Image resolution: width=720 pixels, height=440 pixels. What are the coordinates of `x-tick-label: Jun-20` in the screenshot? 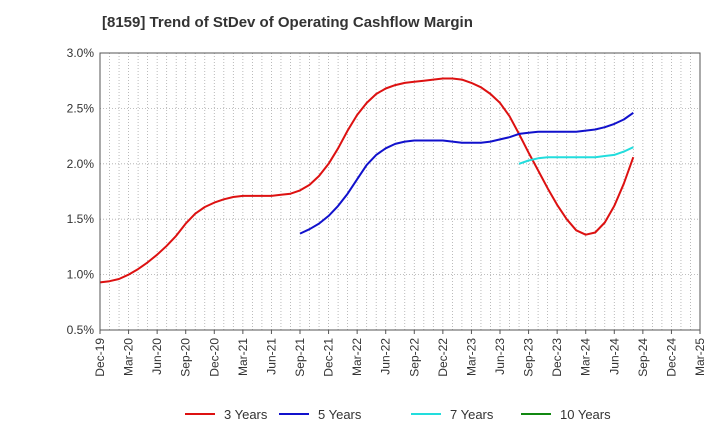 It's located at (157, 356).